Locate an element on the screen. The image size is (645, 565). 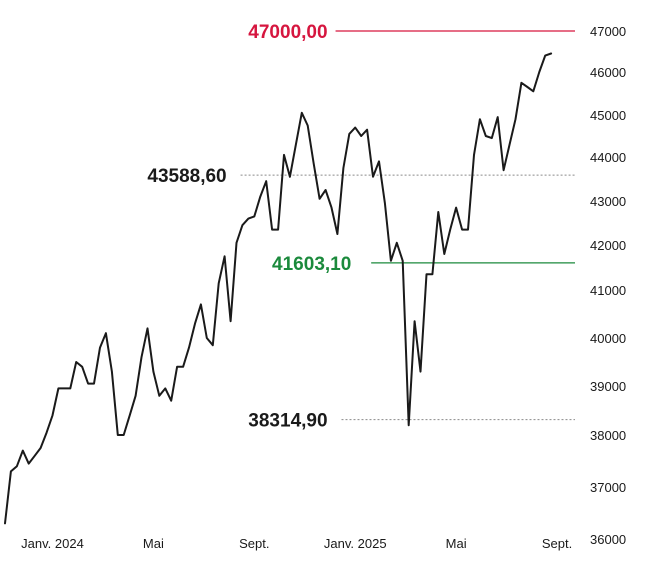
y-tick-label: 46000 is located at coordinates (608, 72).